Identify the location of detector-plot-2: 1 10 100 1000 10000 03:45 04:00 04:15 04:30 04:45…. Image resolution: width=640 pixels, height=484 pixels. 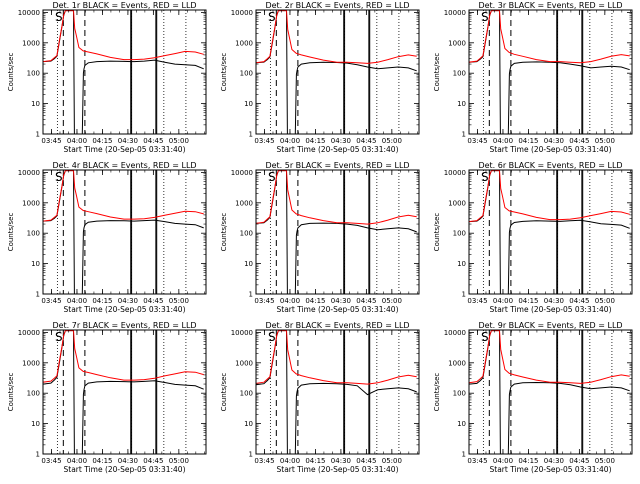
(320, 77).